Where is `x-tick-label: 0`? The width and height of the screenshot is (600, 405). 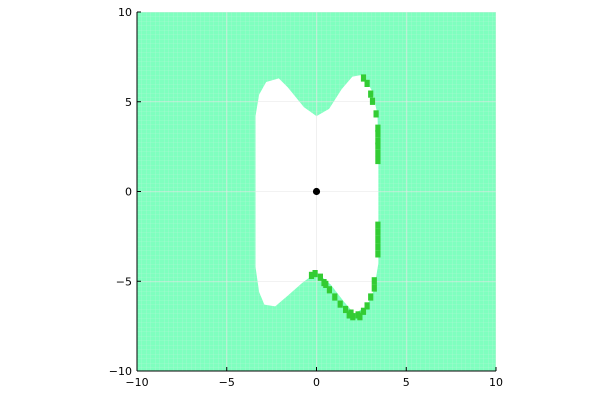
x-tick-label: 0 is located at coordinates (316, 382).